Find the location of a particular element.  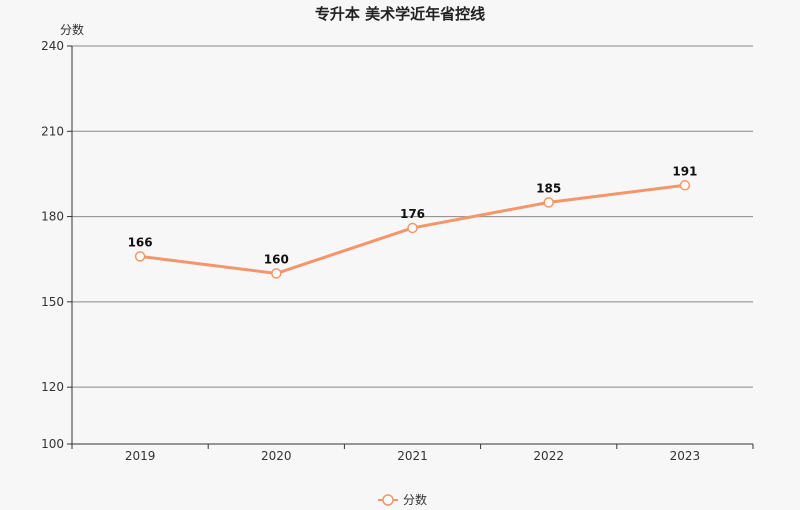

y-tick-label-180: 180 is located at coordinates (52, 217).